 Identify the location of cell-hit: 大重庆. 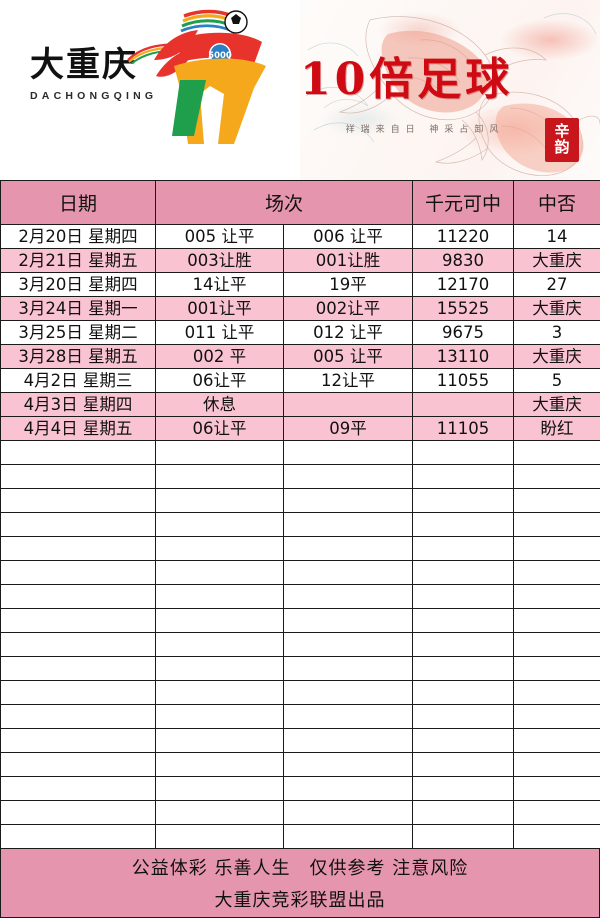
(556, 356).